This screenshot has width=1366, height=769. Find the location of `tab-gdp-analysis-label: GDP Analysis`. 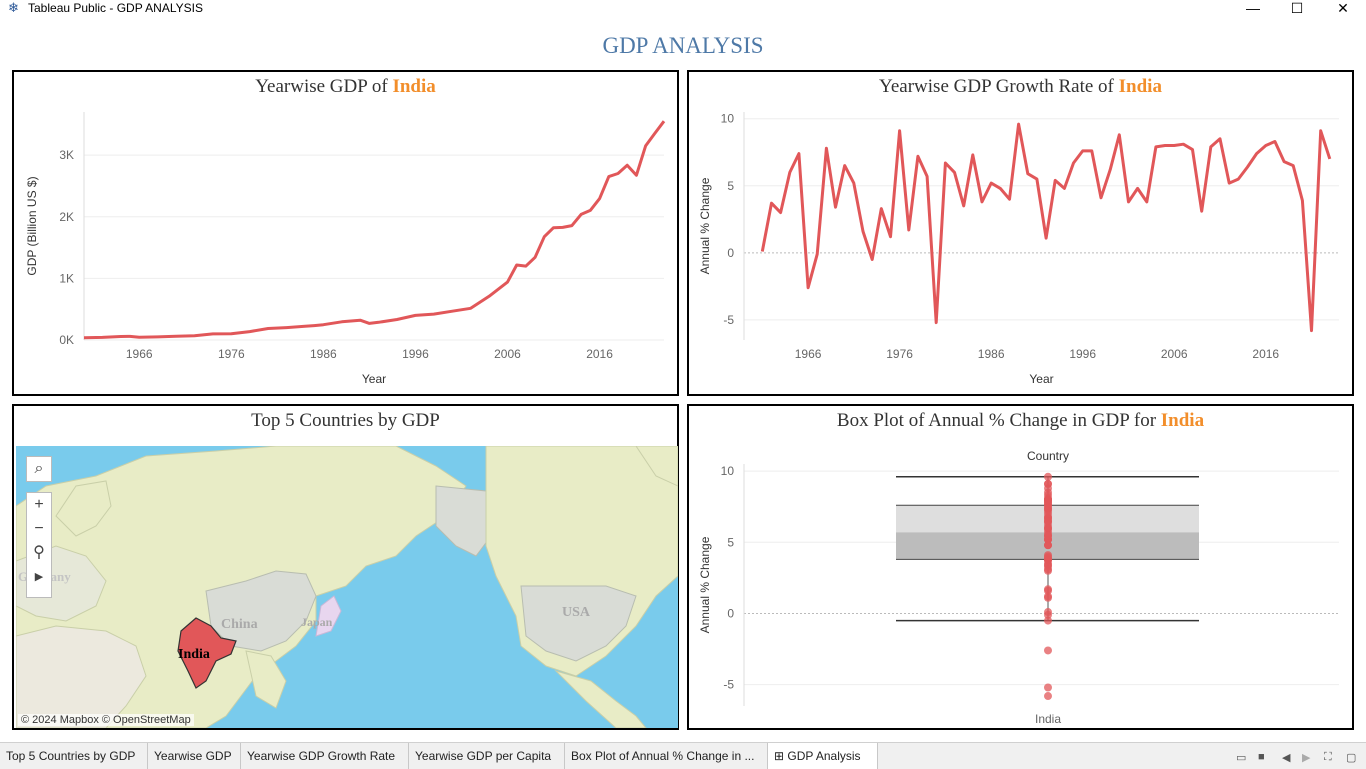

tab-gdp-analysis-label: GDP Analysis is located at coordinates (824, 756).